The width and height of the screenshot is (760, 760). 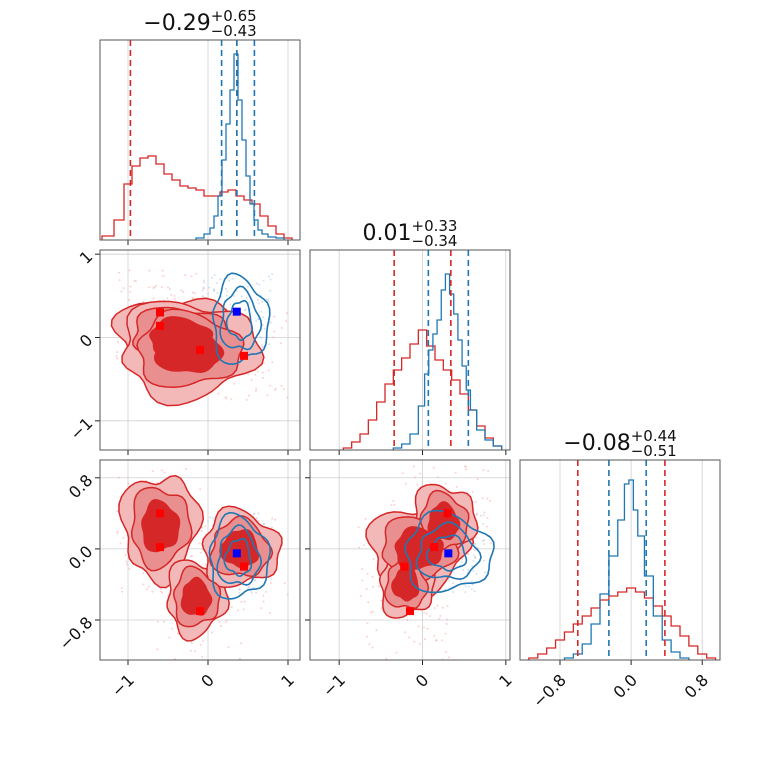 What do you see at coordinates (422, 680) in the screenshot?
I see `x-tick-label: 0` at bounding box center [422, 680].